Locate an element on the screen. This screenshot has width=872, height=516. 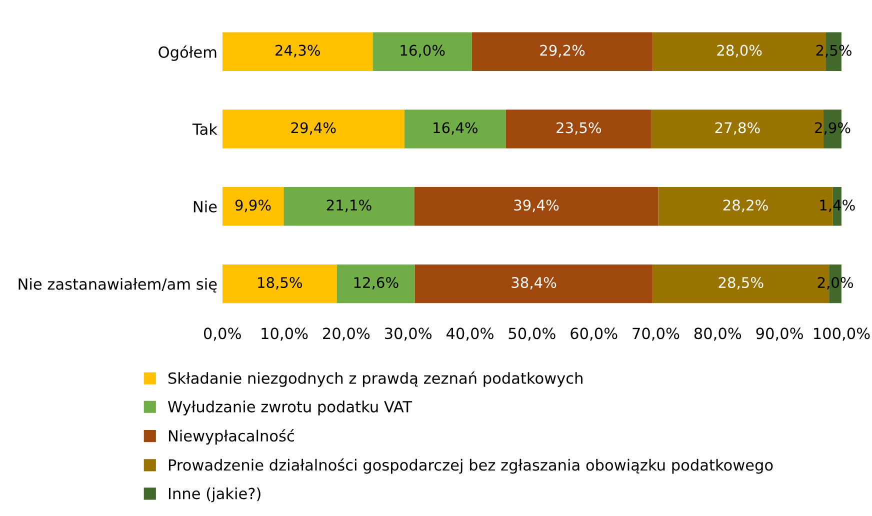
x-tick-label: 40,0% is located at coordinates (470, 334).